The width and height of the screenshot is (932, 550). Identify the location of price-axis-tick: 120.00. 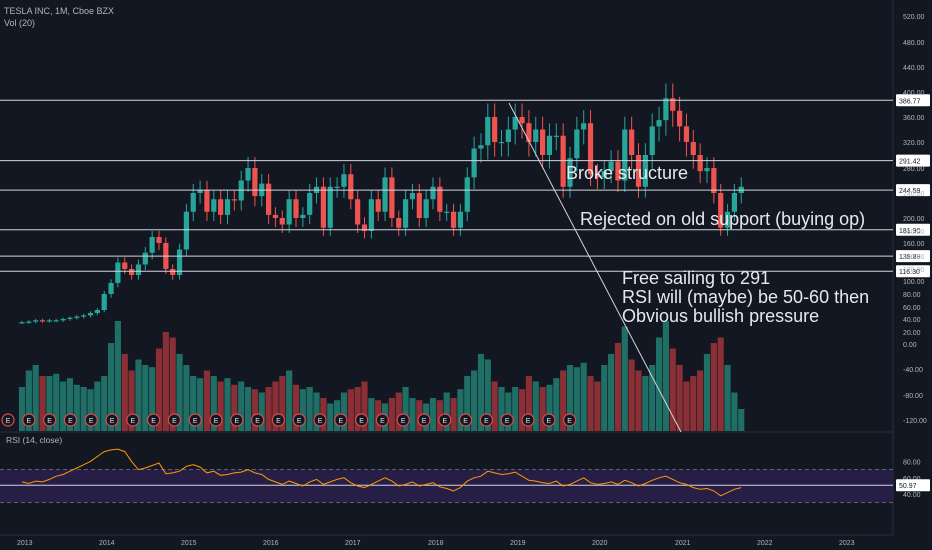
(914, 270).